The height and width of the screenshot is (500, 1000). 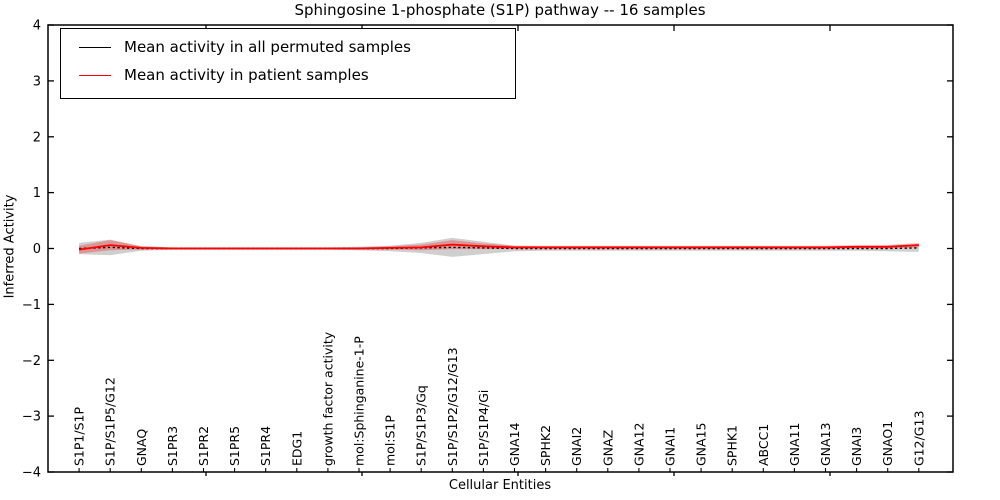 What do you see at coordinates (37, 249) in the screenshot?
I see `y-tick-label: 0` at bounding box center [37, 249].